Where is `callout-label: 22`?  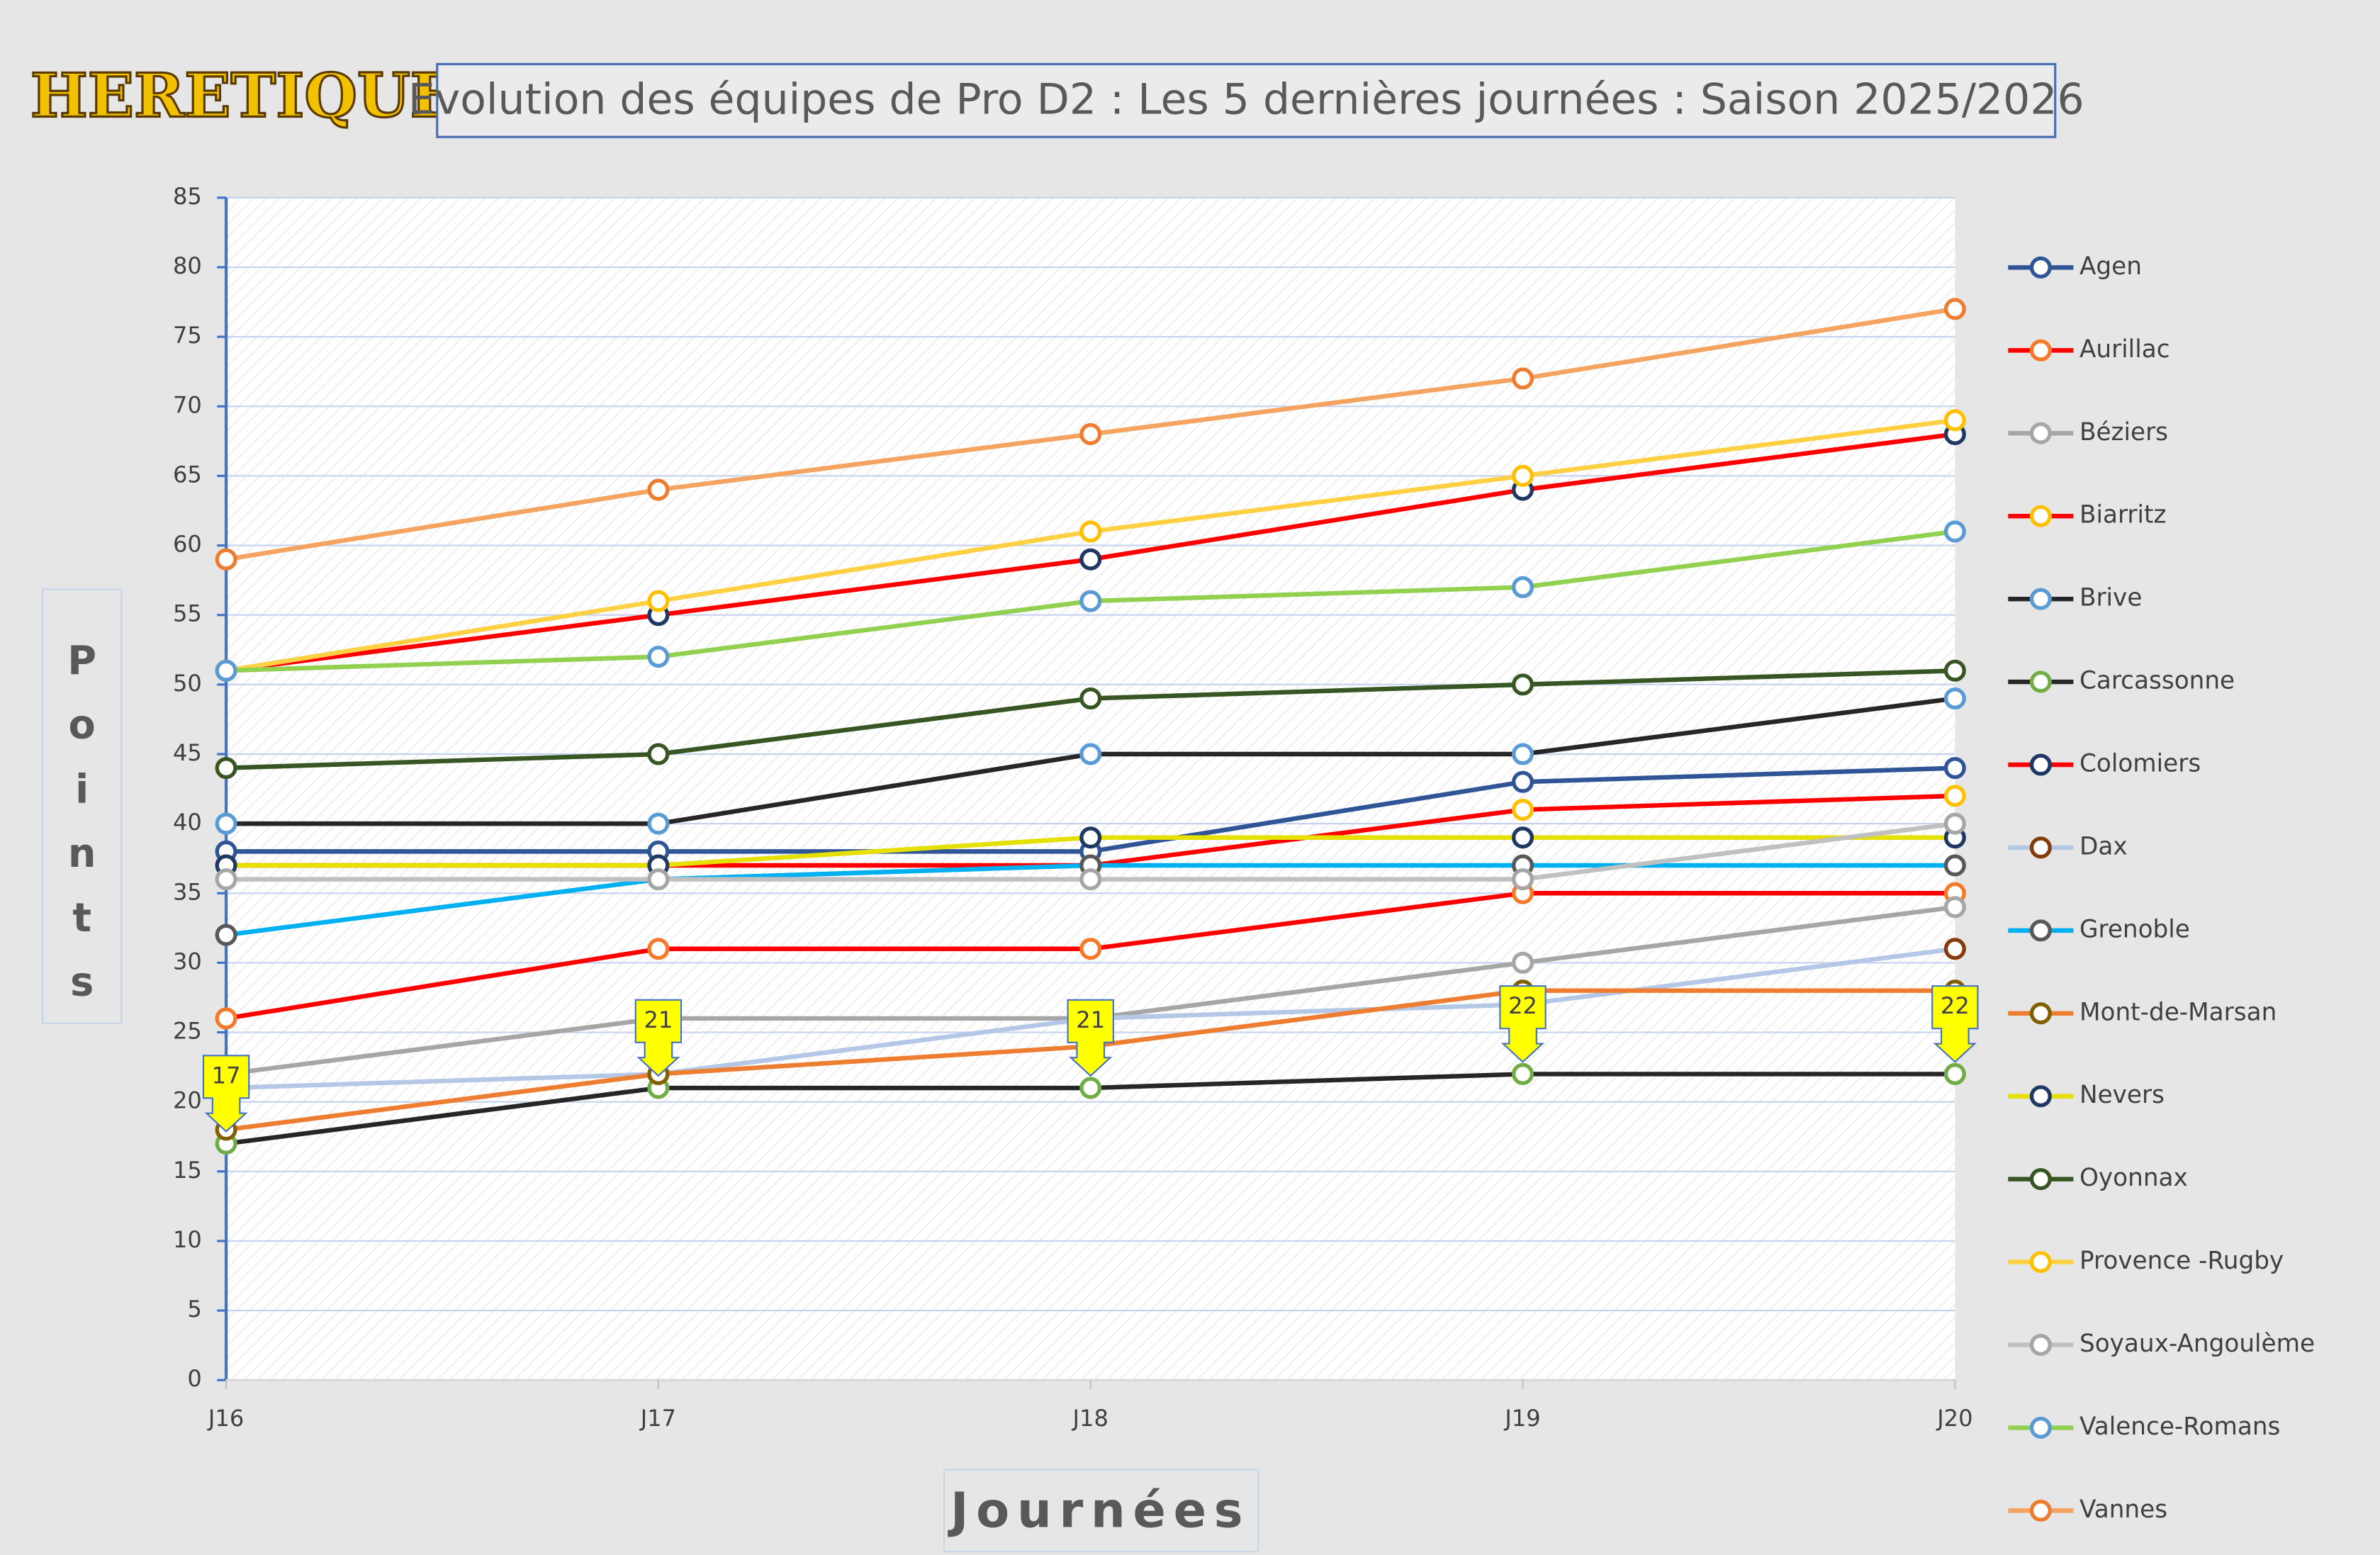
callout-label: 22 is located at coordinates (1956, 1005).